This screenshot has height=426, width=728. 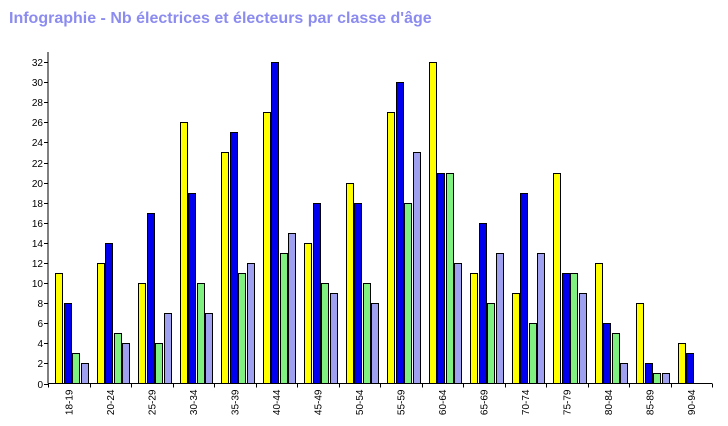 What do you see at coordinates (318, 402) in the screenshot?
I see `x-tick-label: 45-49` at bounding box center [318, 402].